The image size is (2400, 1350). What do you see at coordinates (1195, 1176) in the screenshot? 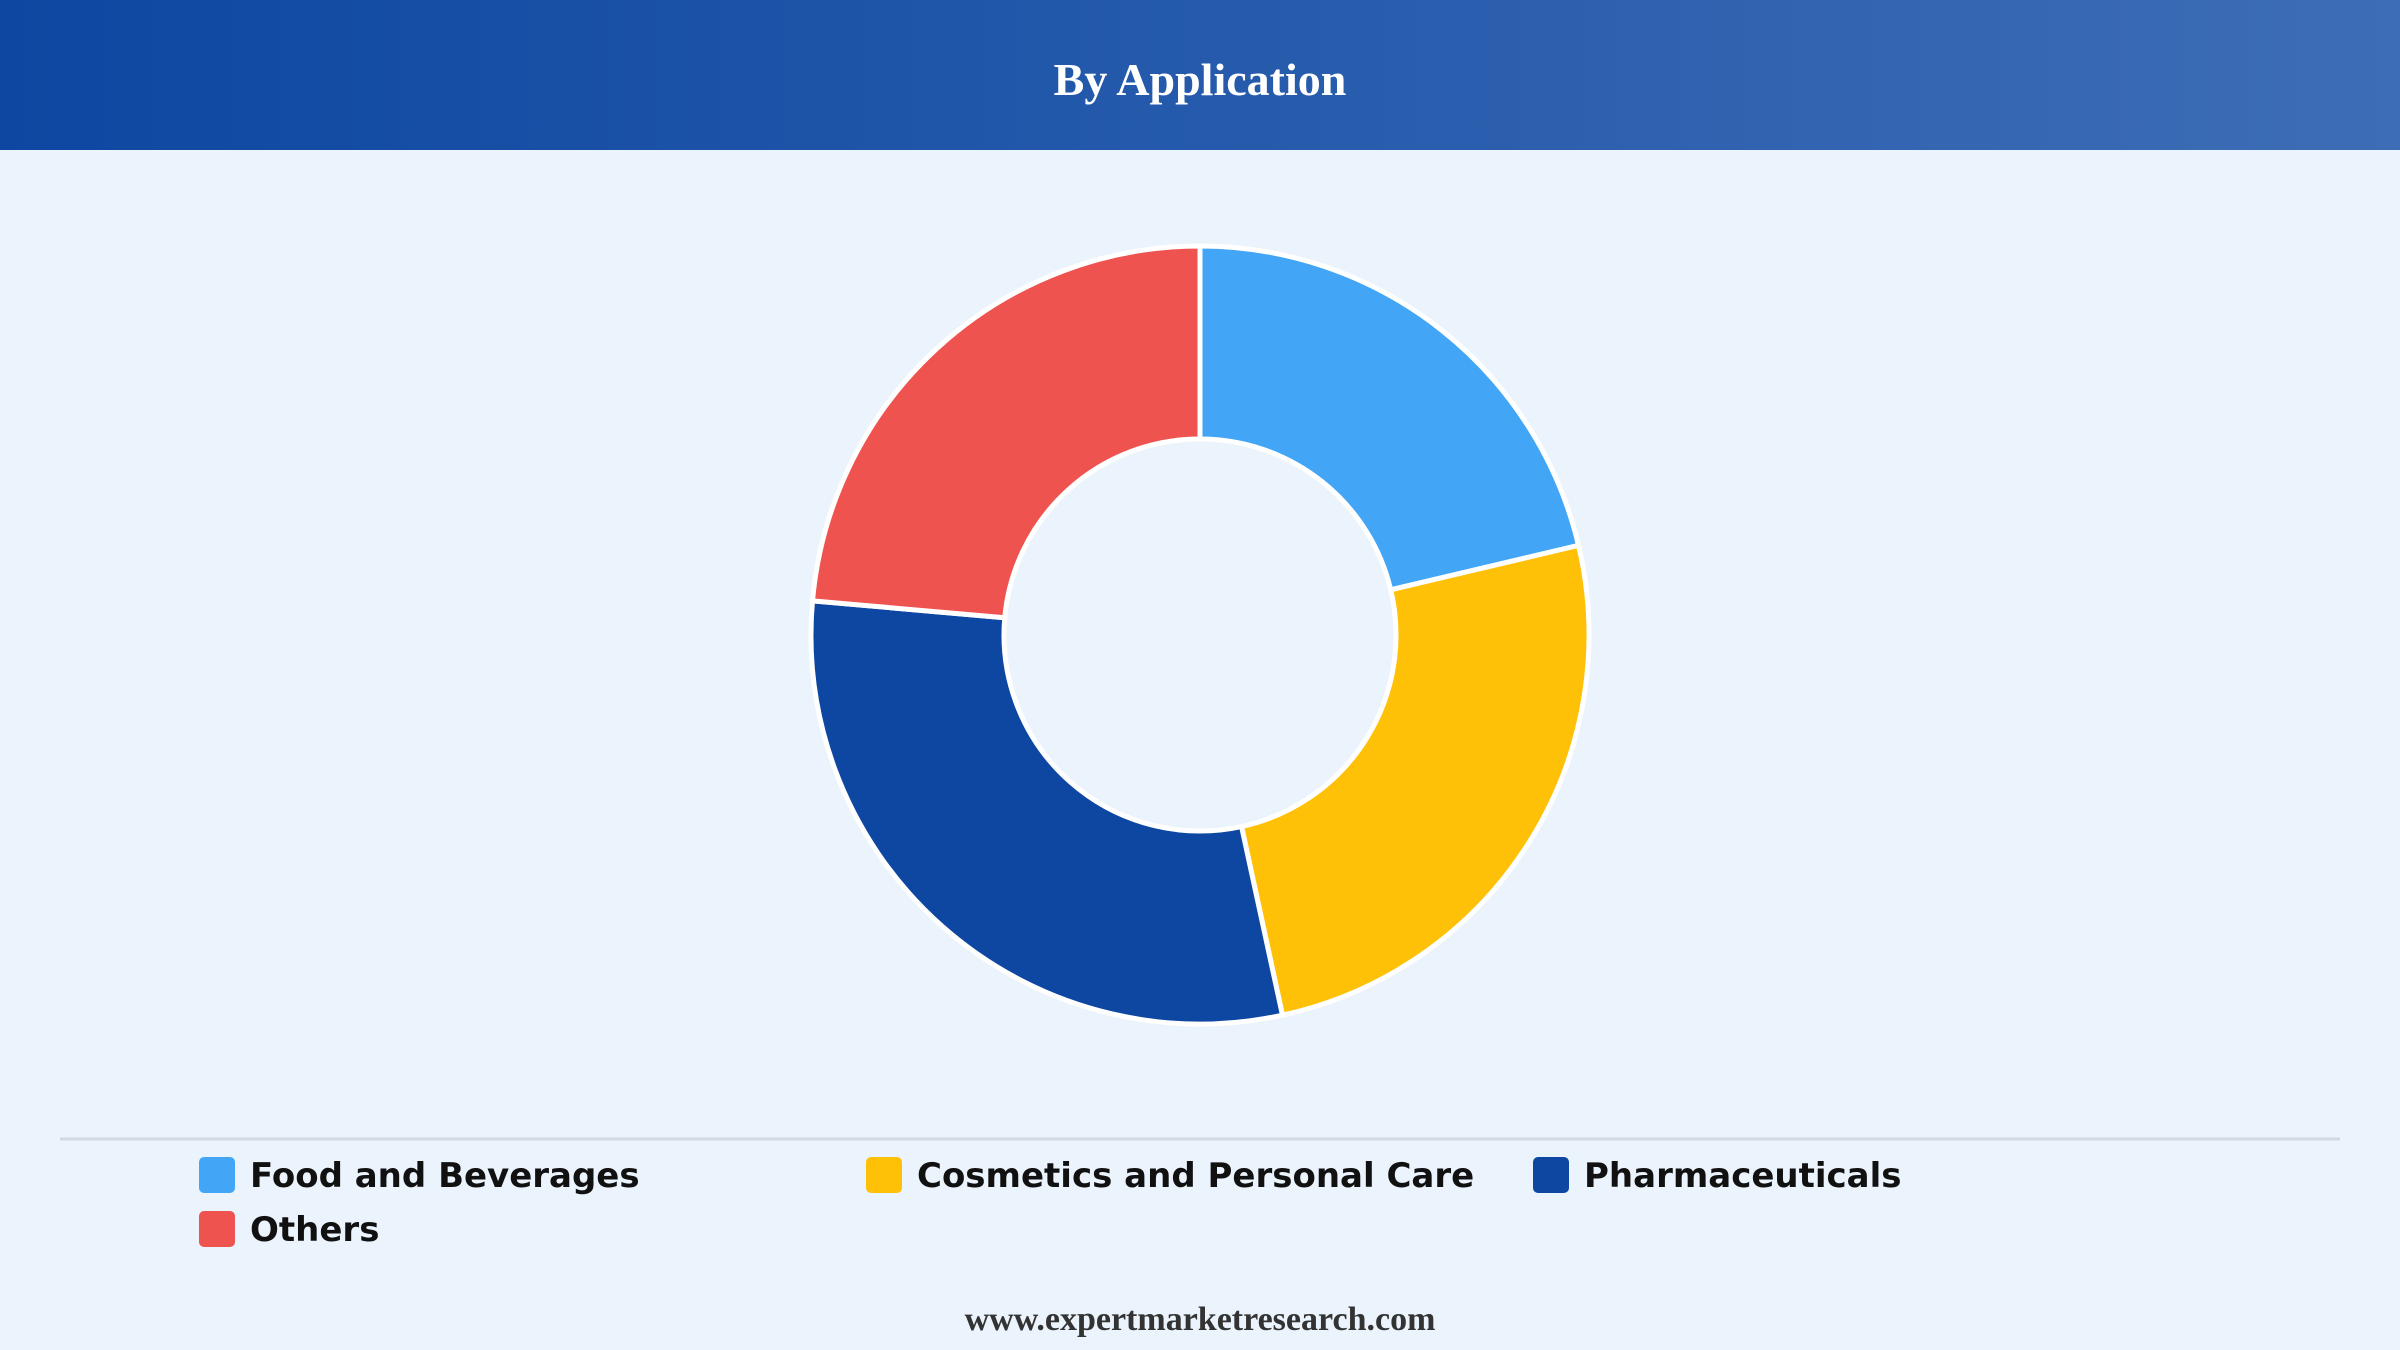
I see `legend-label: Cosmetics and Personal Care` at bounding box center [1195, 1176].